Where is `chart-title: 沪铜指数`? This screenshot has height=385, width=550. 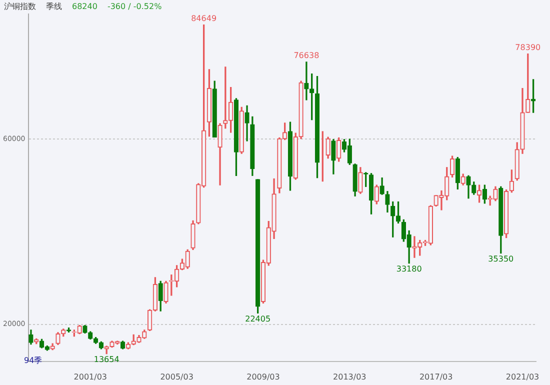 chart-title: 沪铜指数 is located at coordinates (20, 6).